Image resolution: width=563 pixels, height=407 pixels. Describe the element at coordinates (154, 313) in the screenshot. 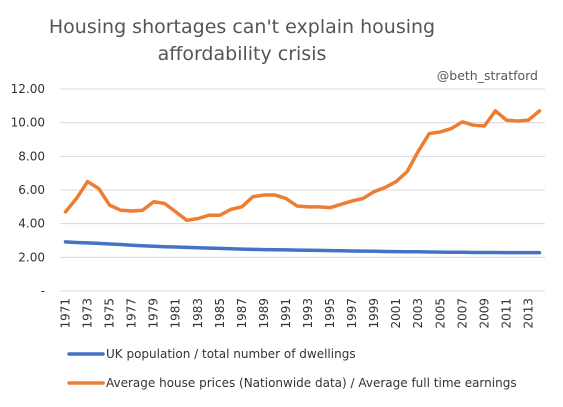

I see `x-tick-label: 1979` at that location.